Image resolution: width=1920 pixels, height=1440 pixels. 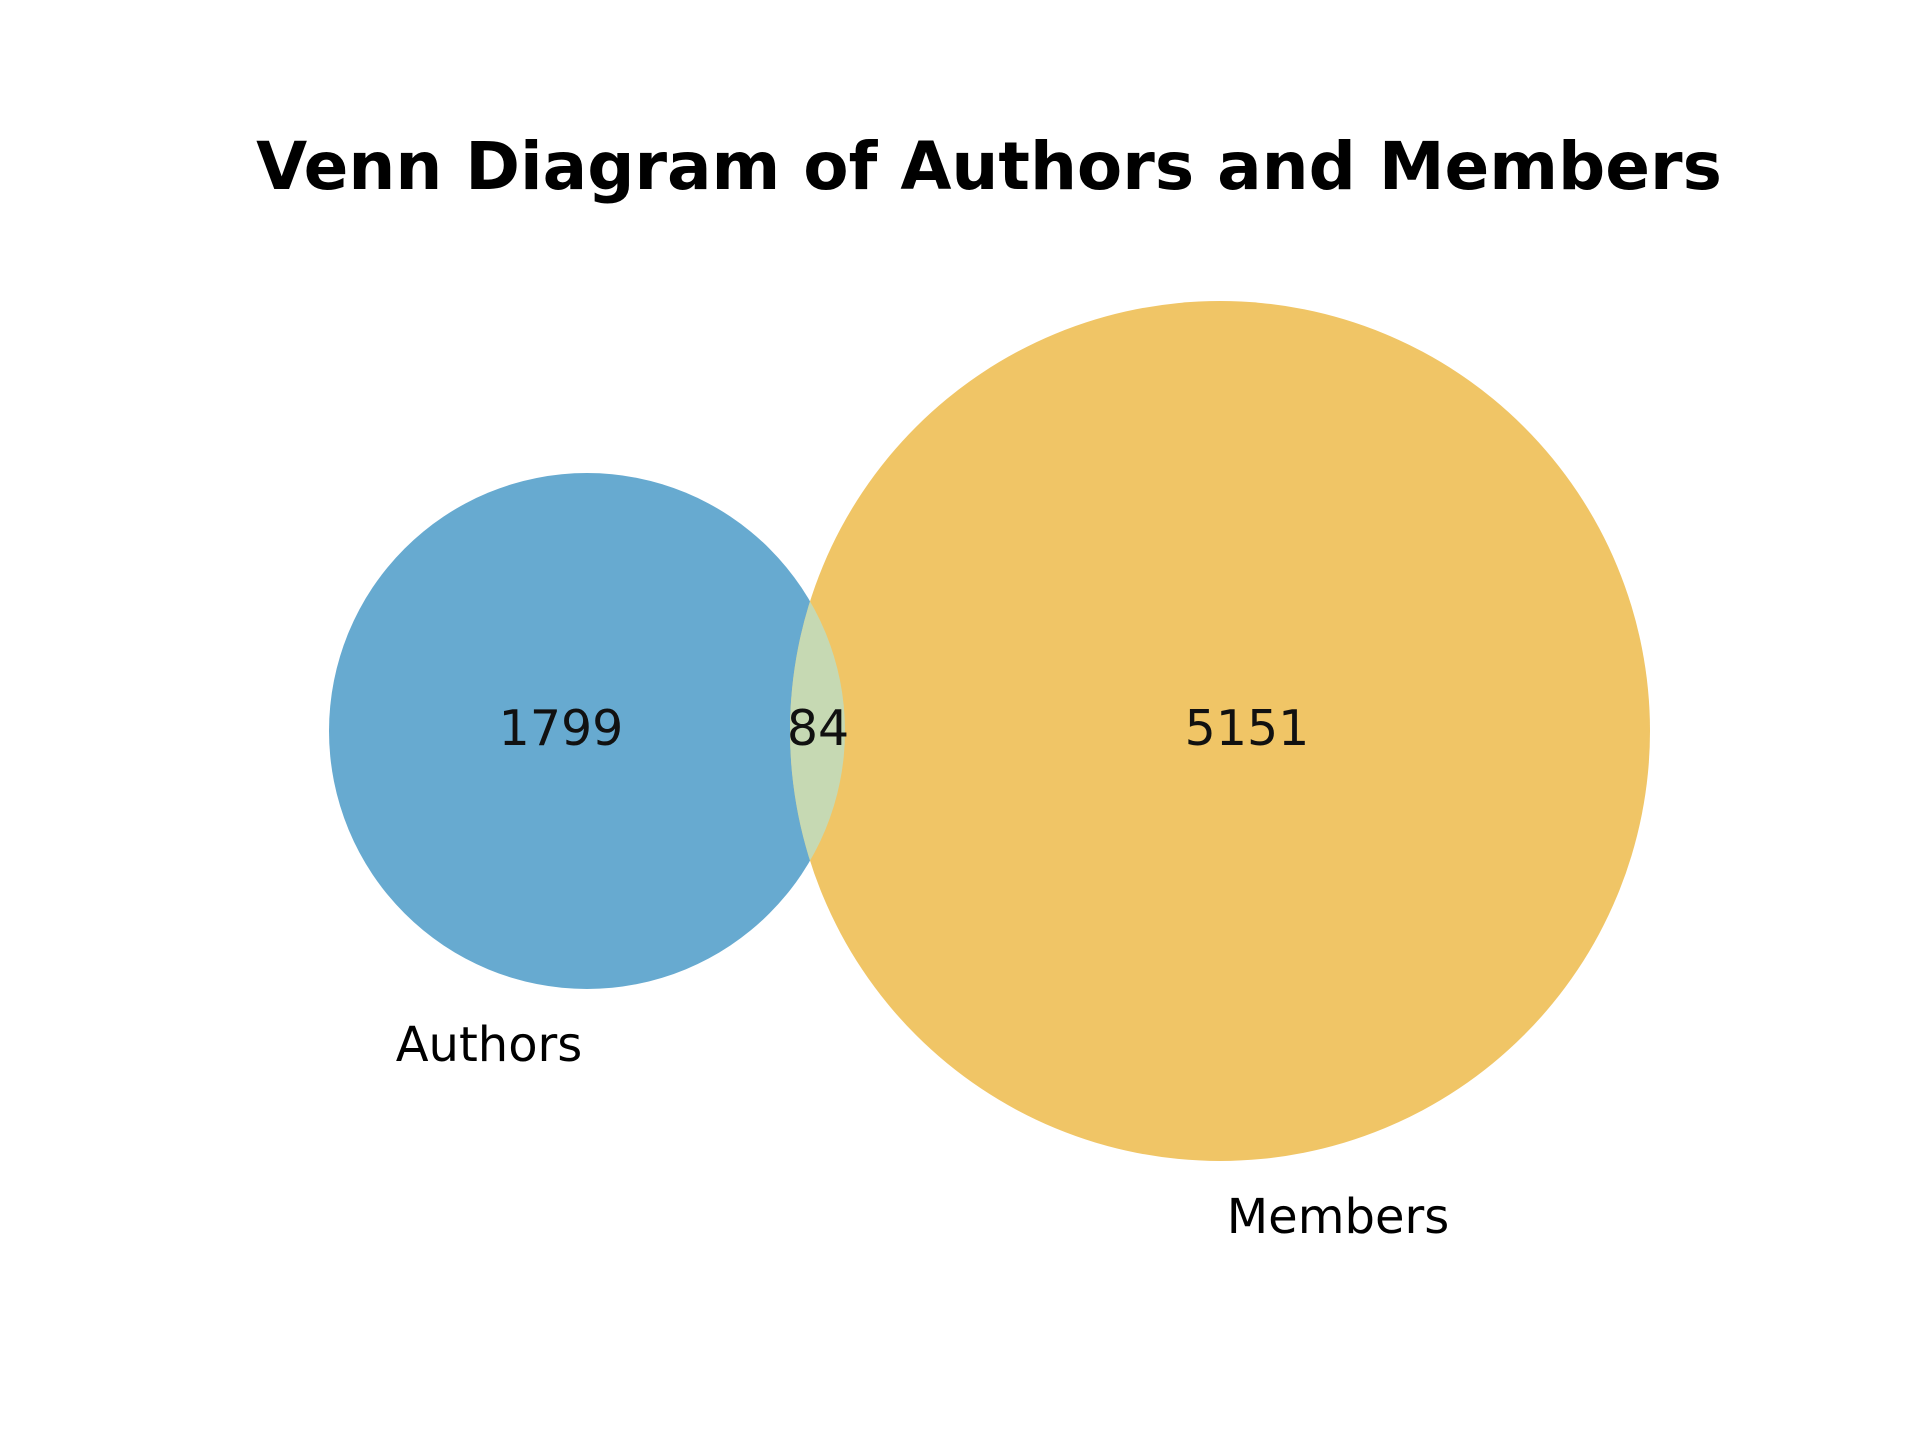 I want to click on members-only-count: 5151, so click(x=1247, y=728).